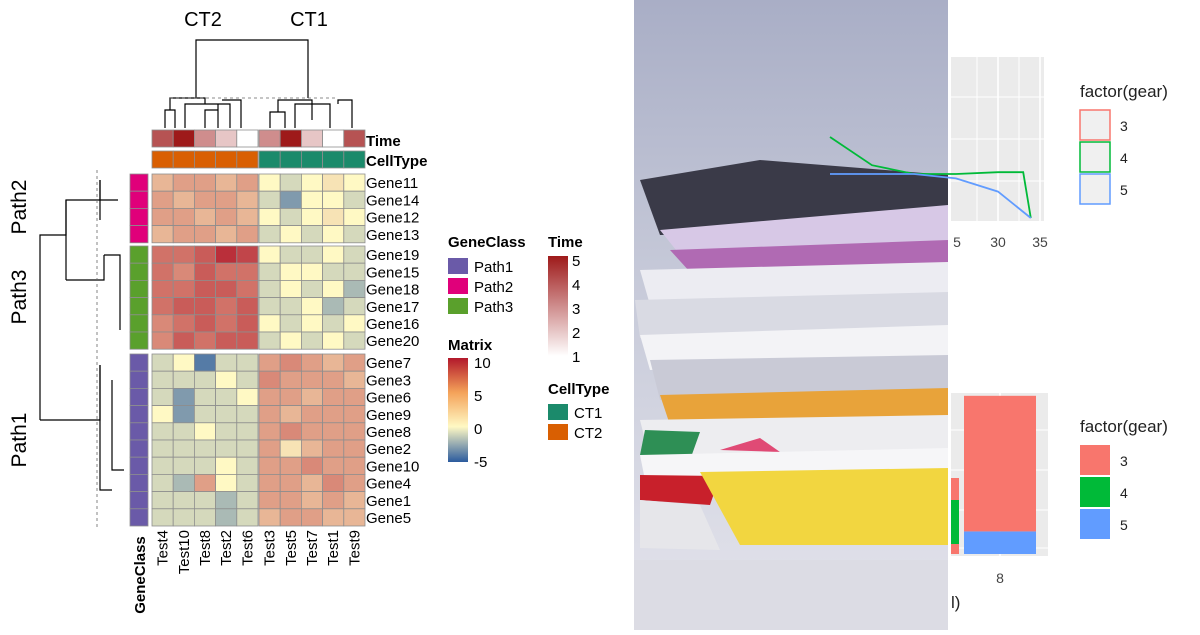 The width and height of the screenshot is (1200, 635). Describe the element at coordinates (291, 548) in the screenshot. I see `column-label: Test5` at that location.